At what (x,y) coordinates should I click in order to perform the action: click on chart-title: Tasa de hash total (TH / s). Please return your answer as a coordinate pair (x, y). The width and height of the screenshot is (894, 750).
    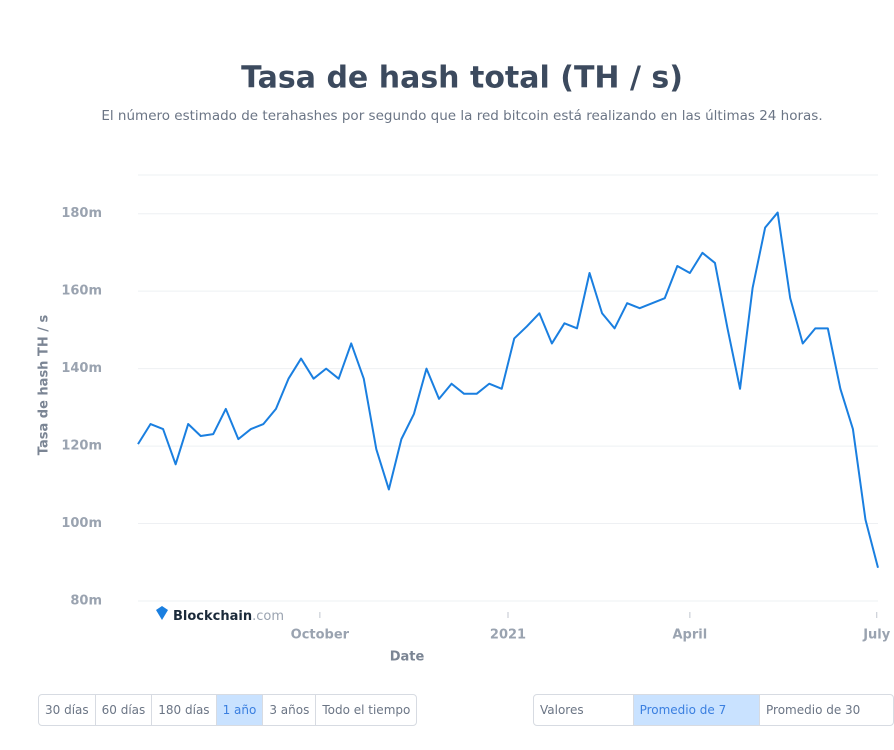
    Looking at the image, I should click on (462, 78).